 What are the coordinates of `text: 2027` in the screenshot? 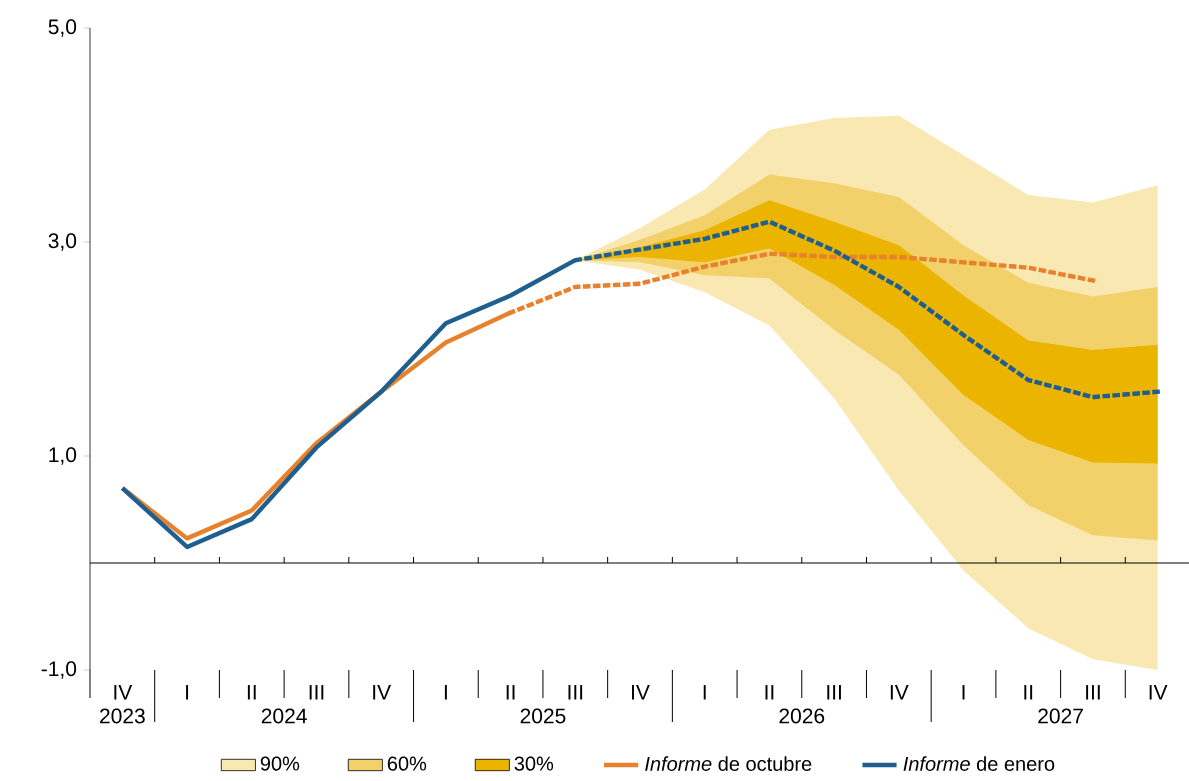 It's located at (1060, 716).